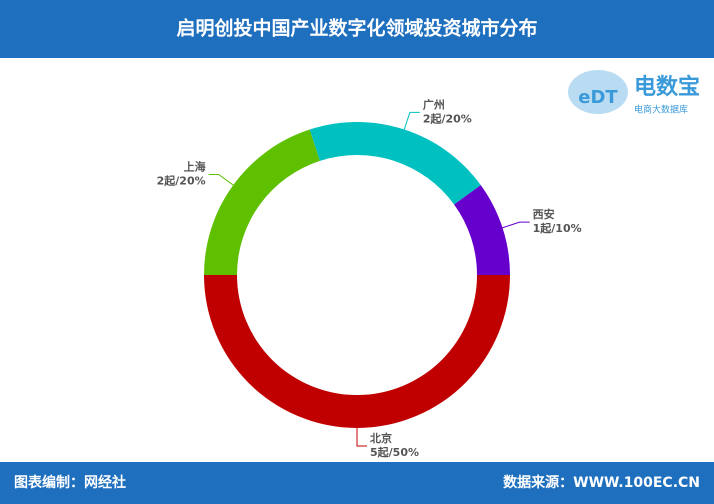  Describe the element at coordinates (557, 228) in the screenshot. I see `value-label: 1起/10%` at that location.